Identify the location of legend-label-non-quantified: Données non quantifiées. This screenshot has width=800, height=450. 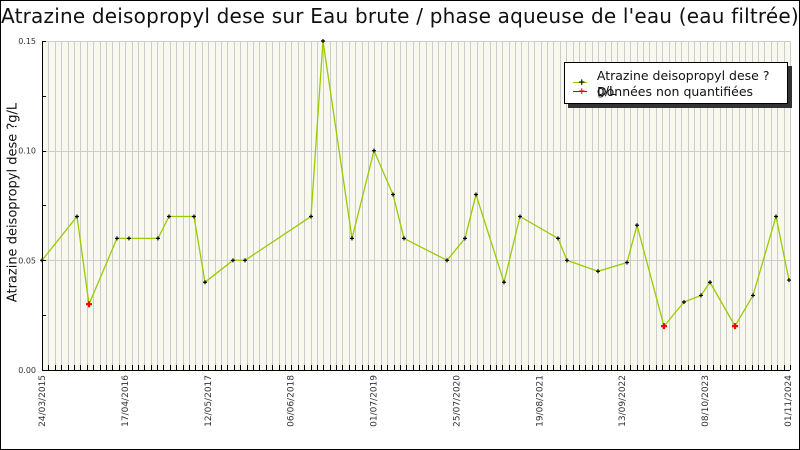
(675, 91).